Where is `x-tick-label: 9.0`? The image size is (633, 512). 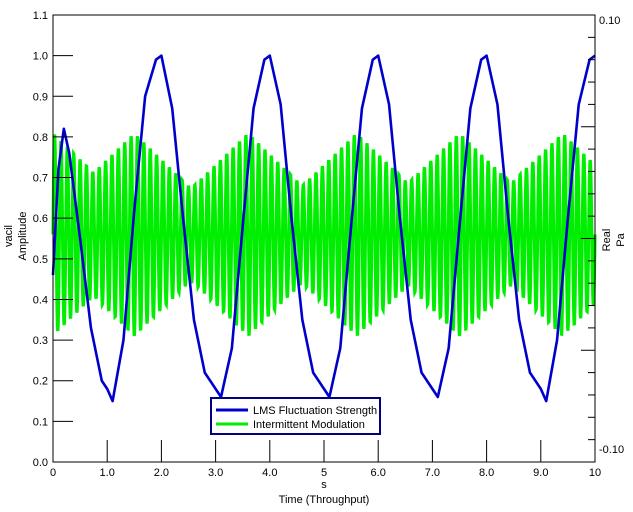
x-tick-label: 9.0 is located at coordinates (540, 473).